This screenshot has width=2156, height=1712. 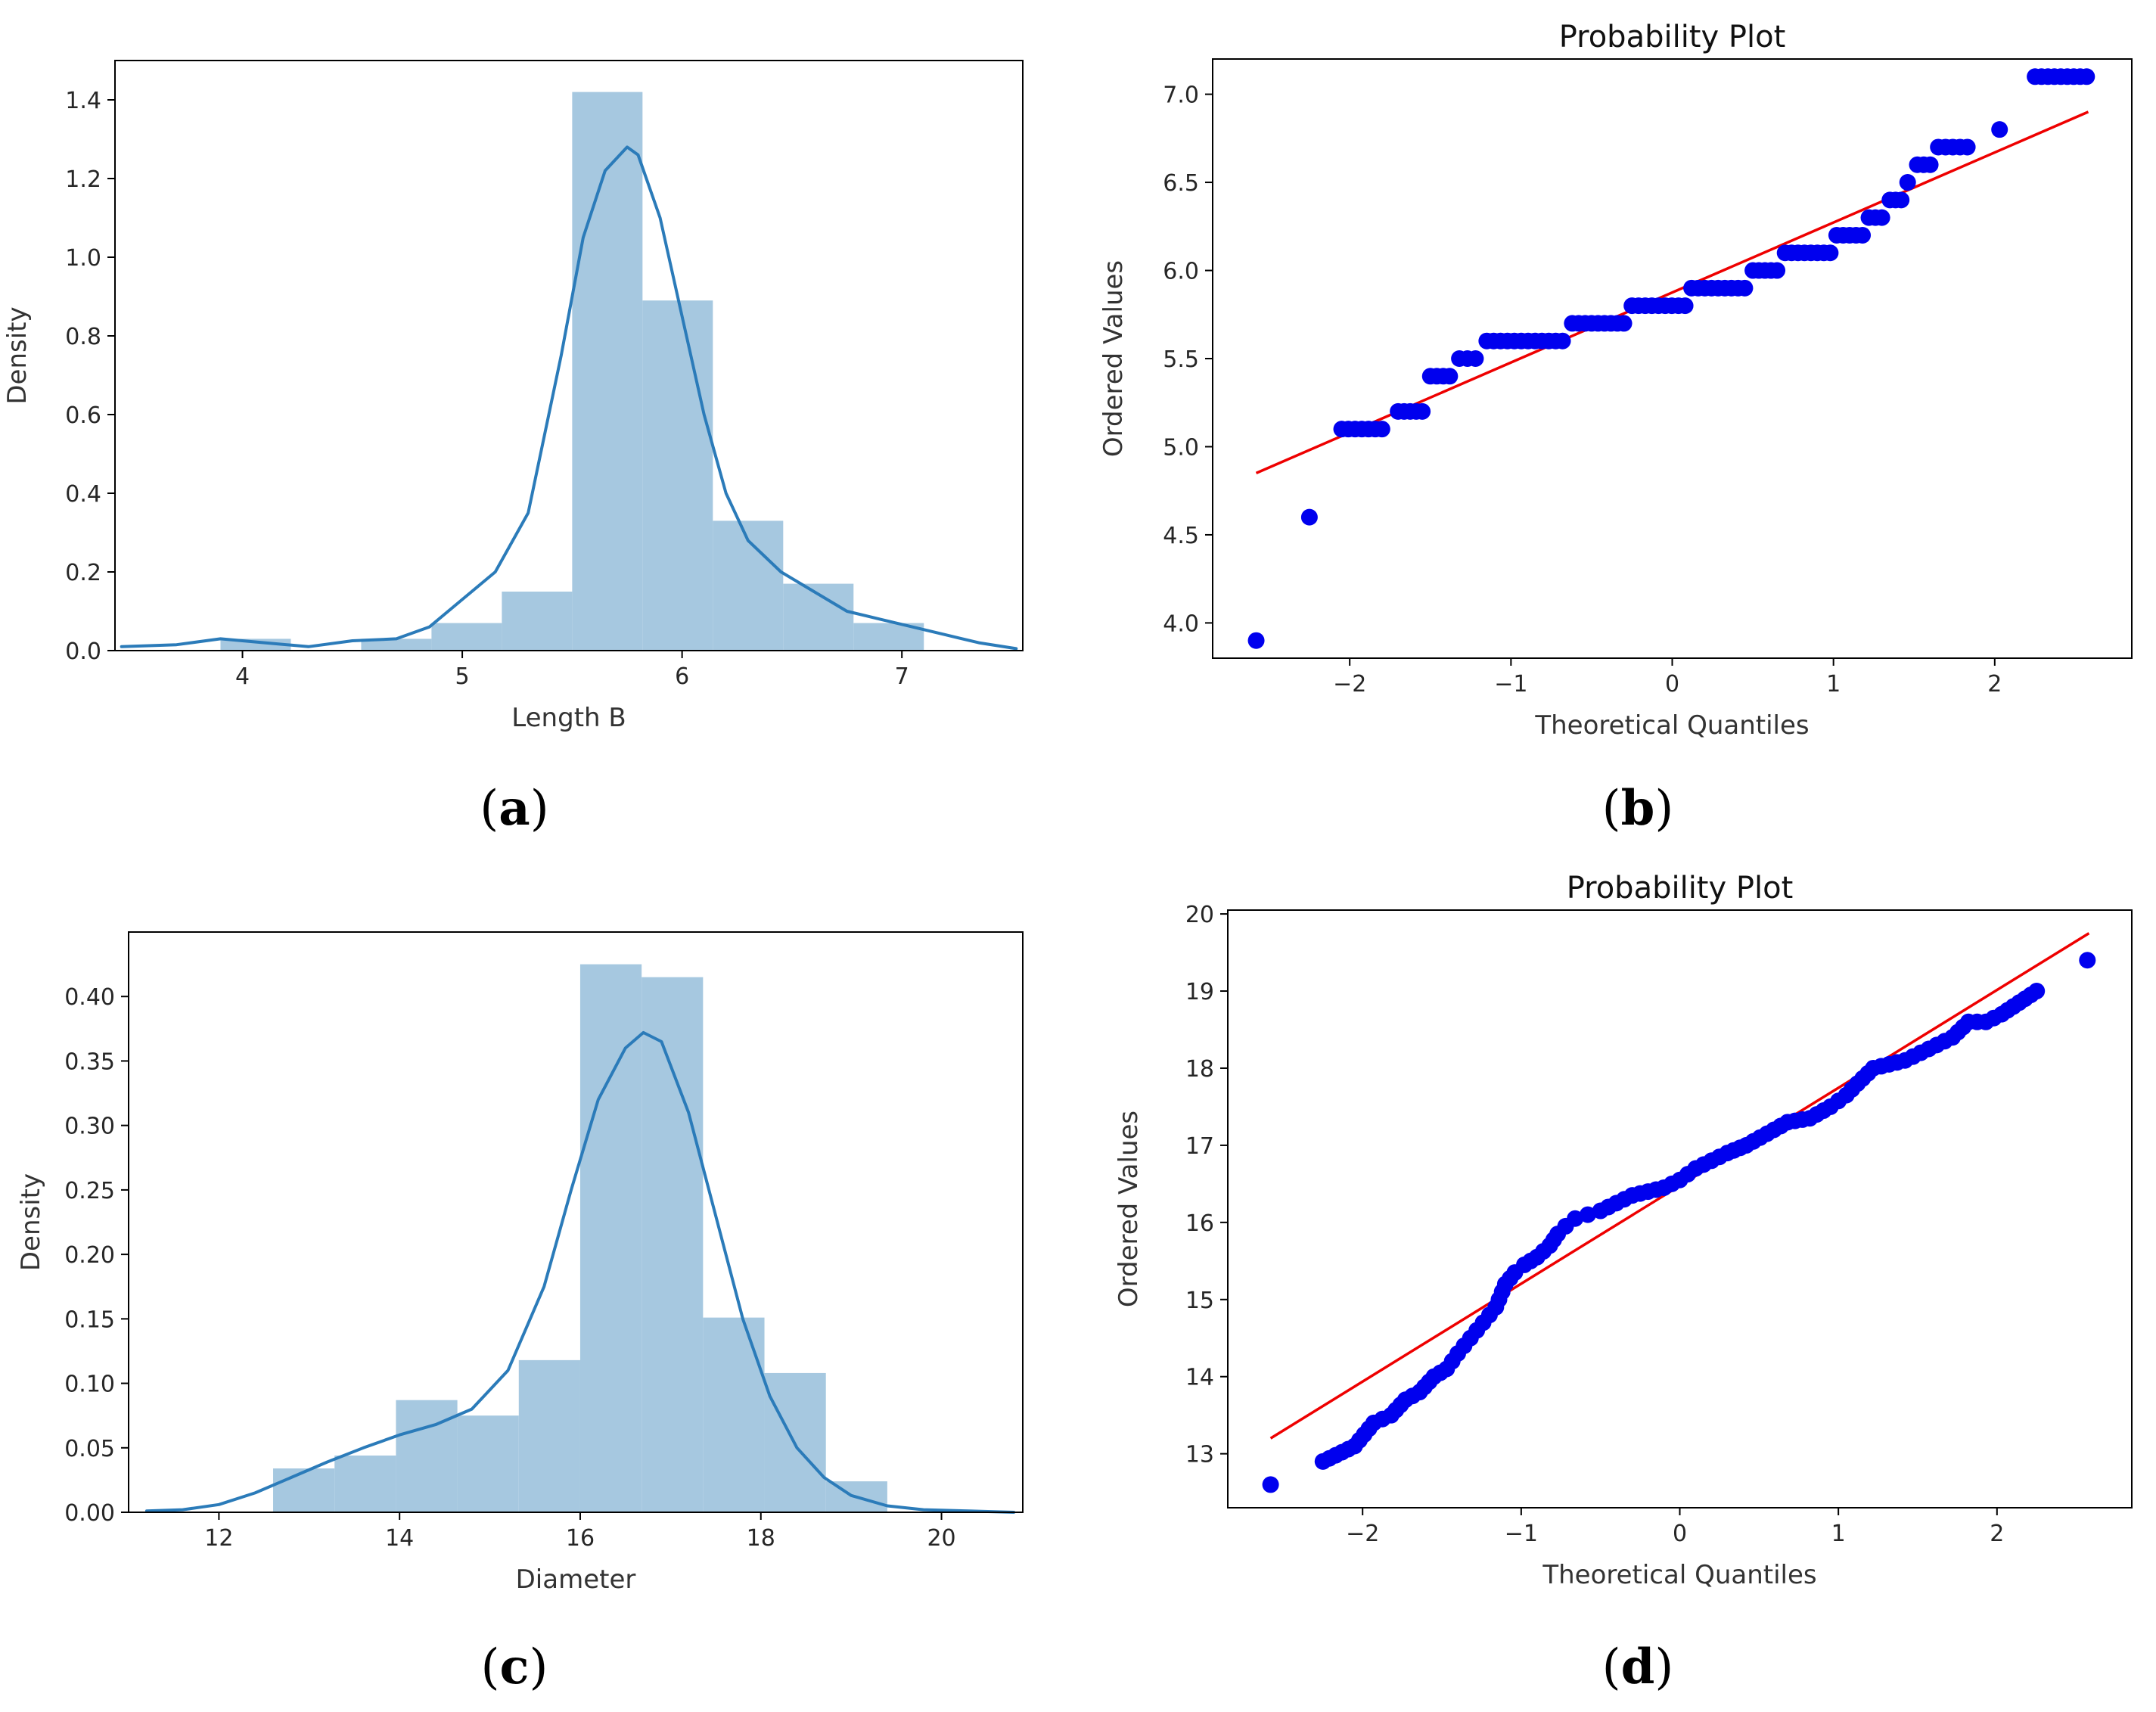 What do you see at coordinates (1638, 808) in the screenshot?
I see `chart-b-caption: (b)` at bounding box center [1638, 808].